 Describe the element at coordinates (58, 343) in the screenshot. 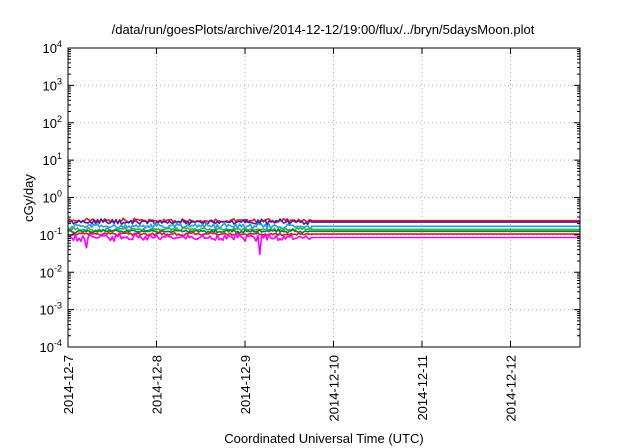

I see `y-tick-exponent: -4` at that location.